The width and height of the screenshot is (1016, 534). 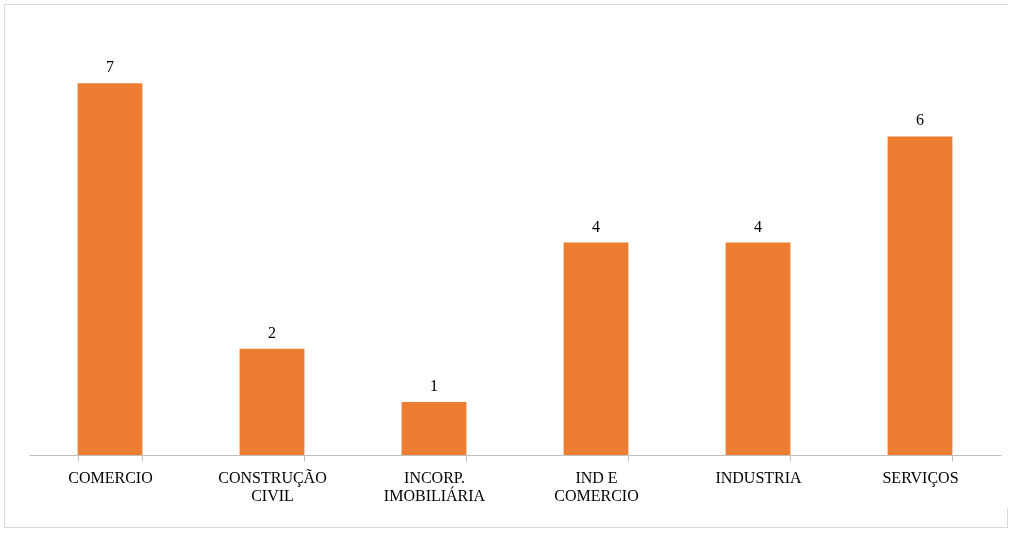 I want to click on data-label: 7, so click(x=110, y=67).